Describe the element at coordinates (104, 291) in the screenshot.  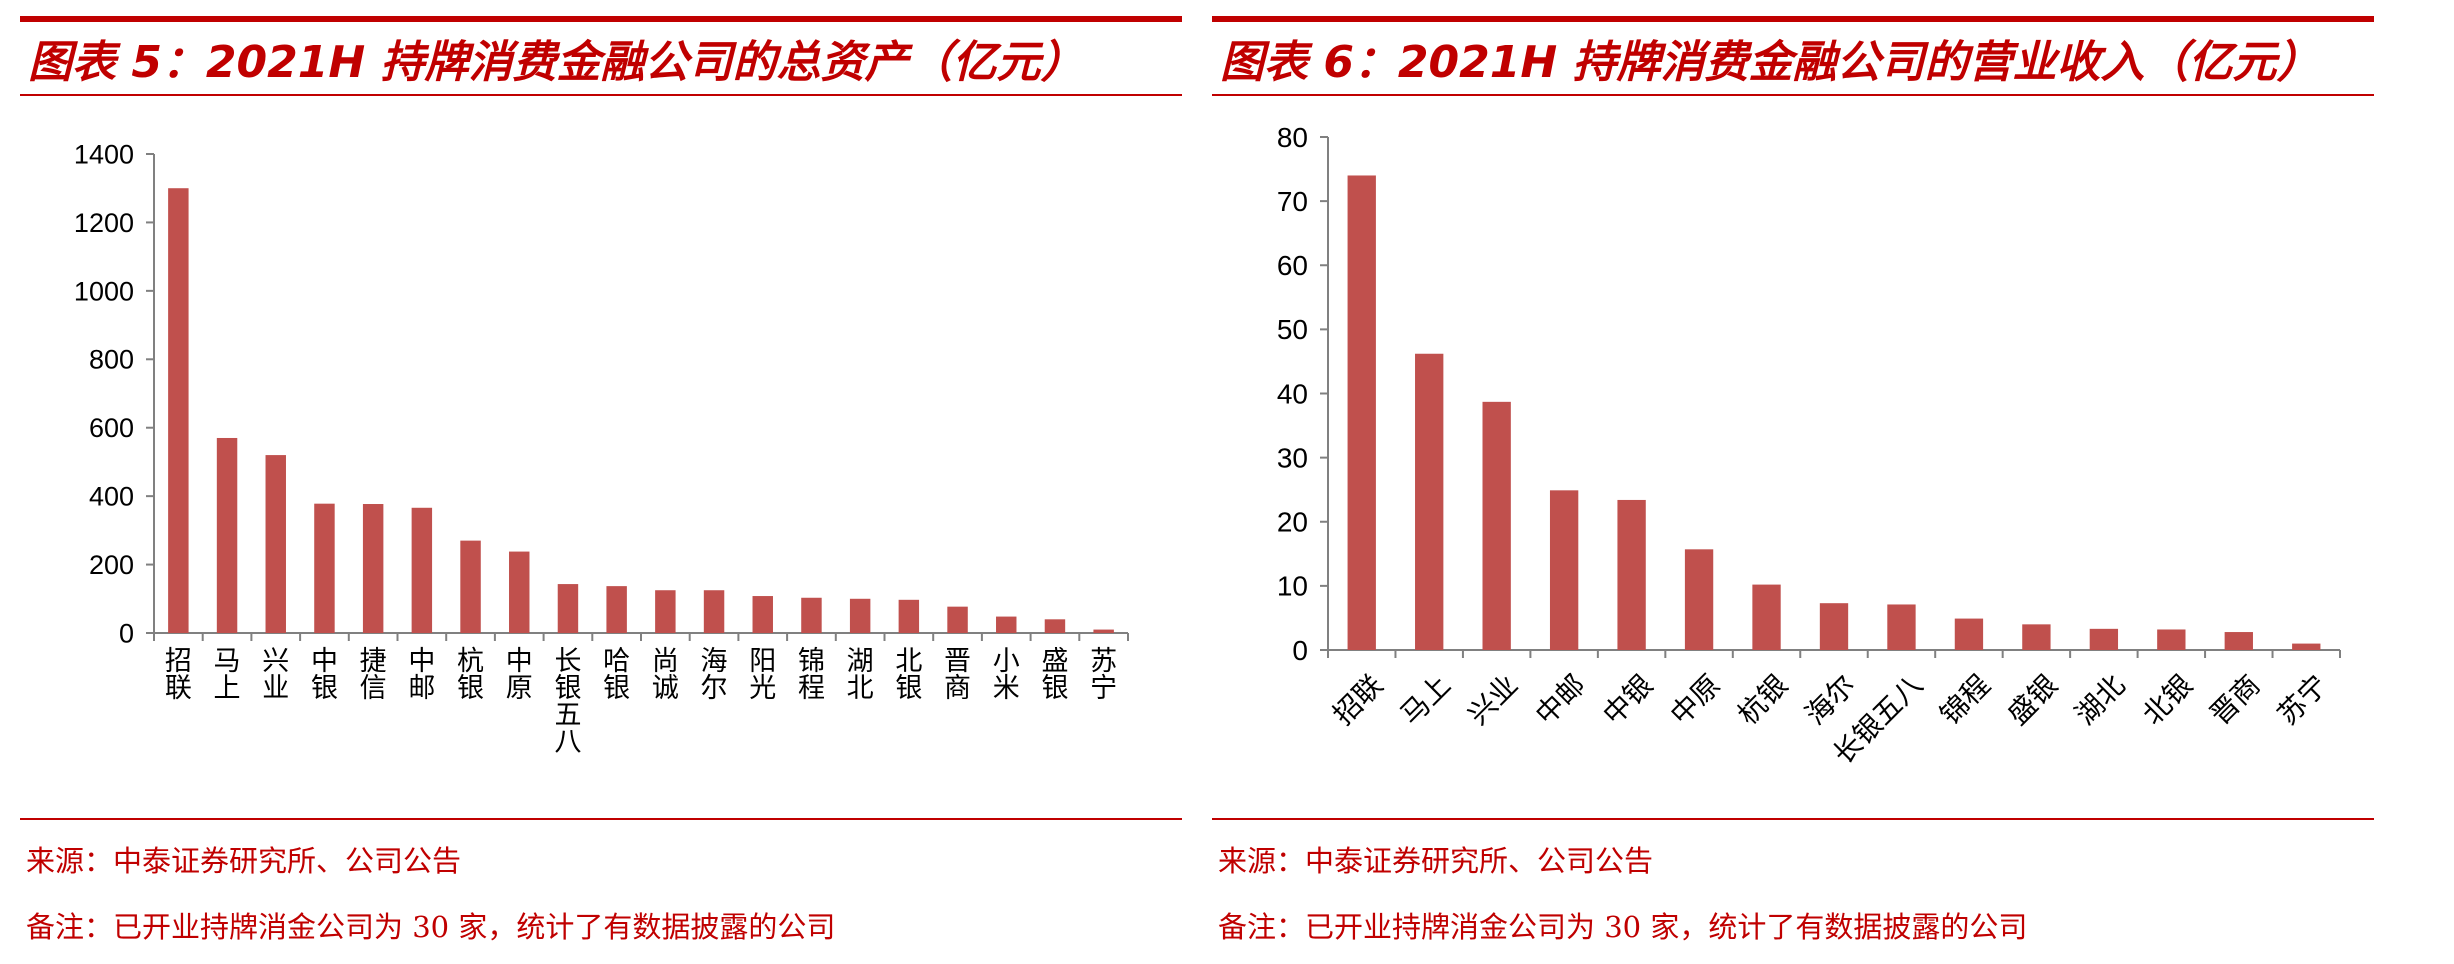
I see `y-tick-label: 1000` at that location.